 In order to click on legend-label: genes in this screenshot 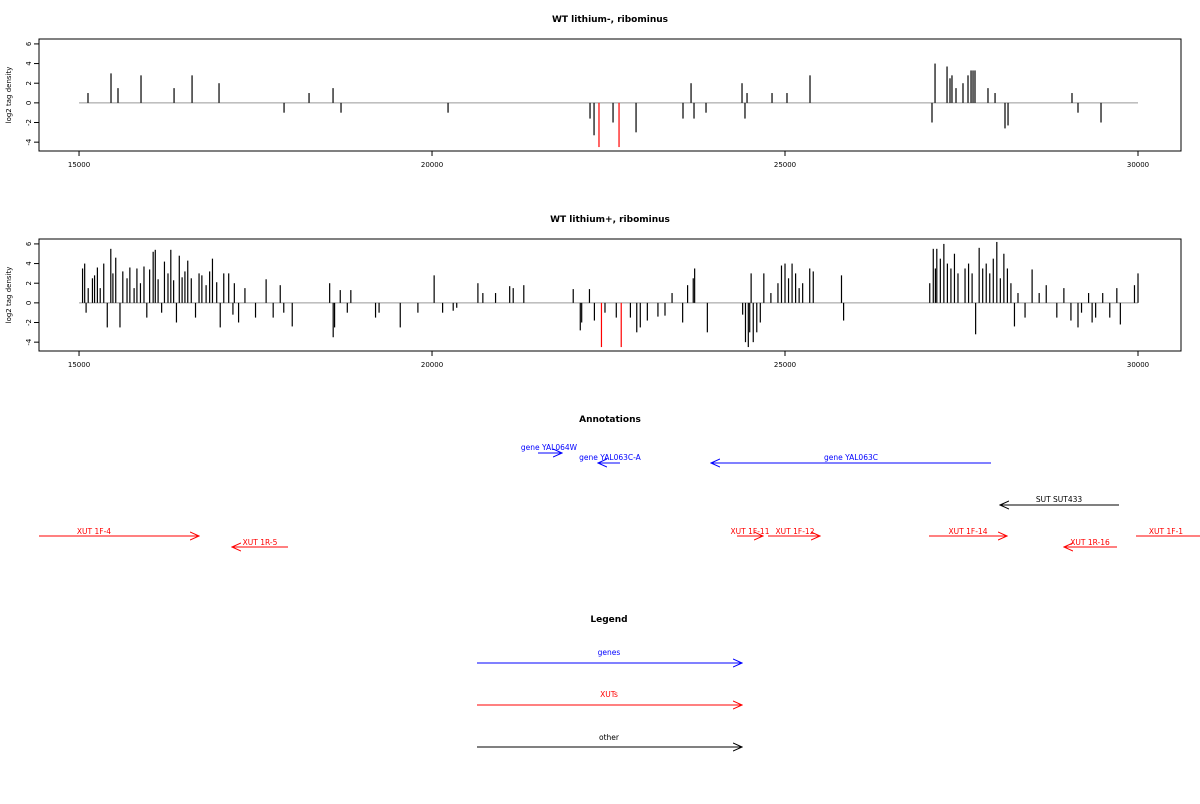, I will do `click(609, 652)`.